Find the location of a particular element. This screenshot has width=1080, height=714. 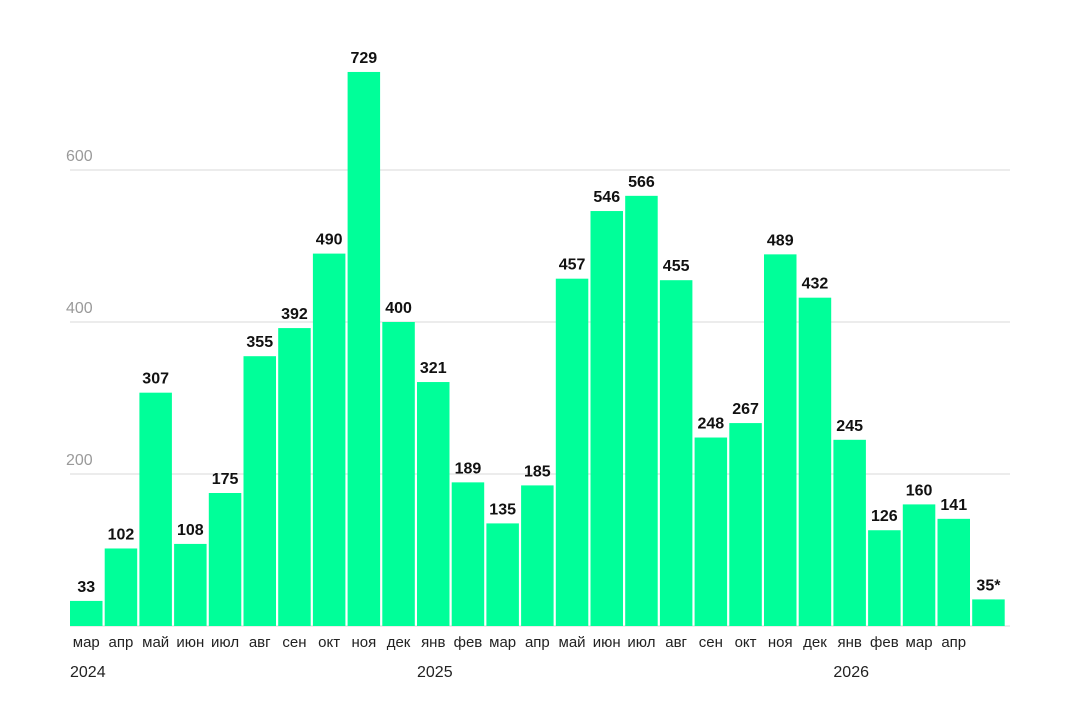

year-label: 2024 is located at coordinates (88, 672).